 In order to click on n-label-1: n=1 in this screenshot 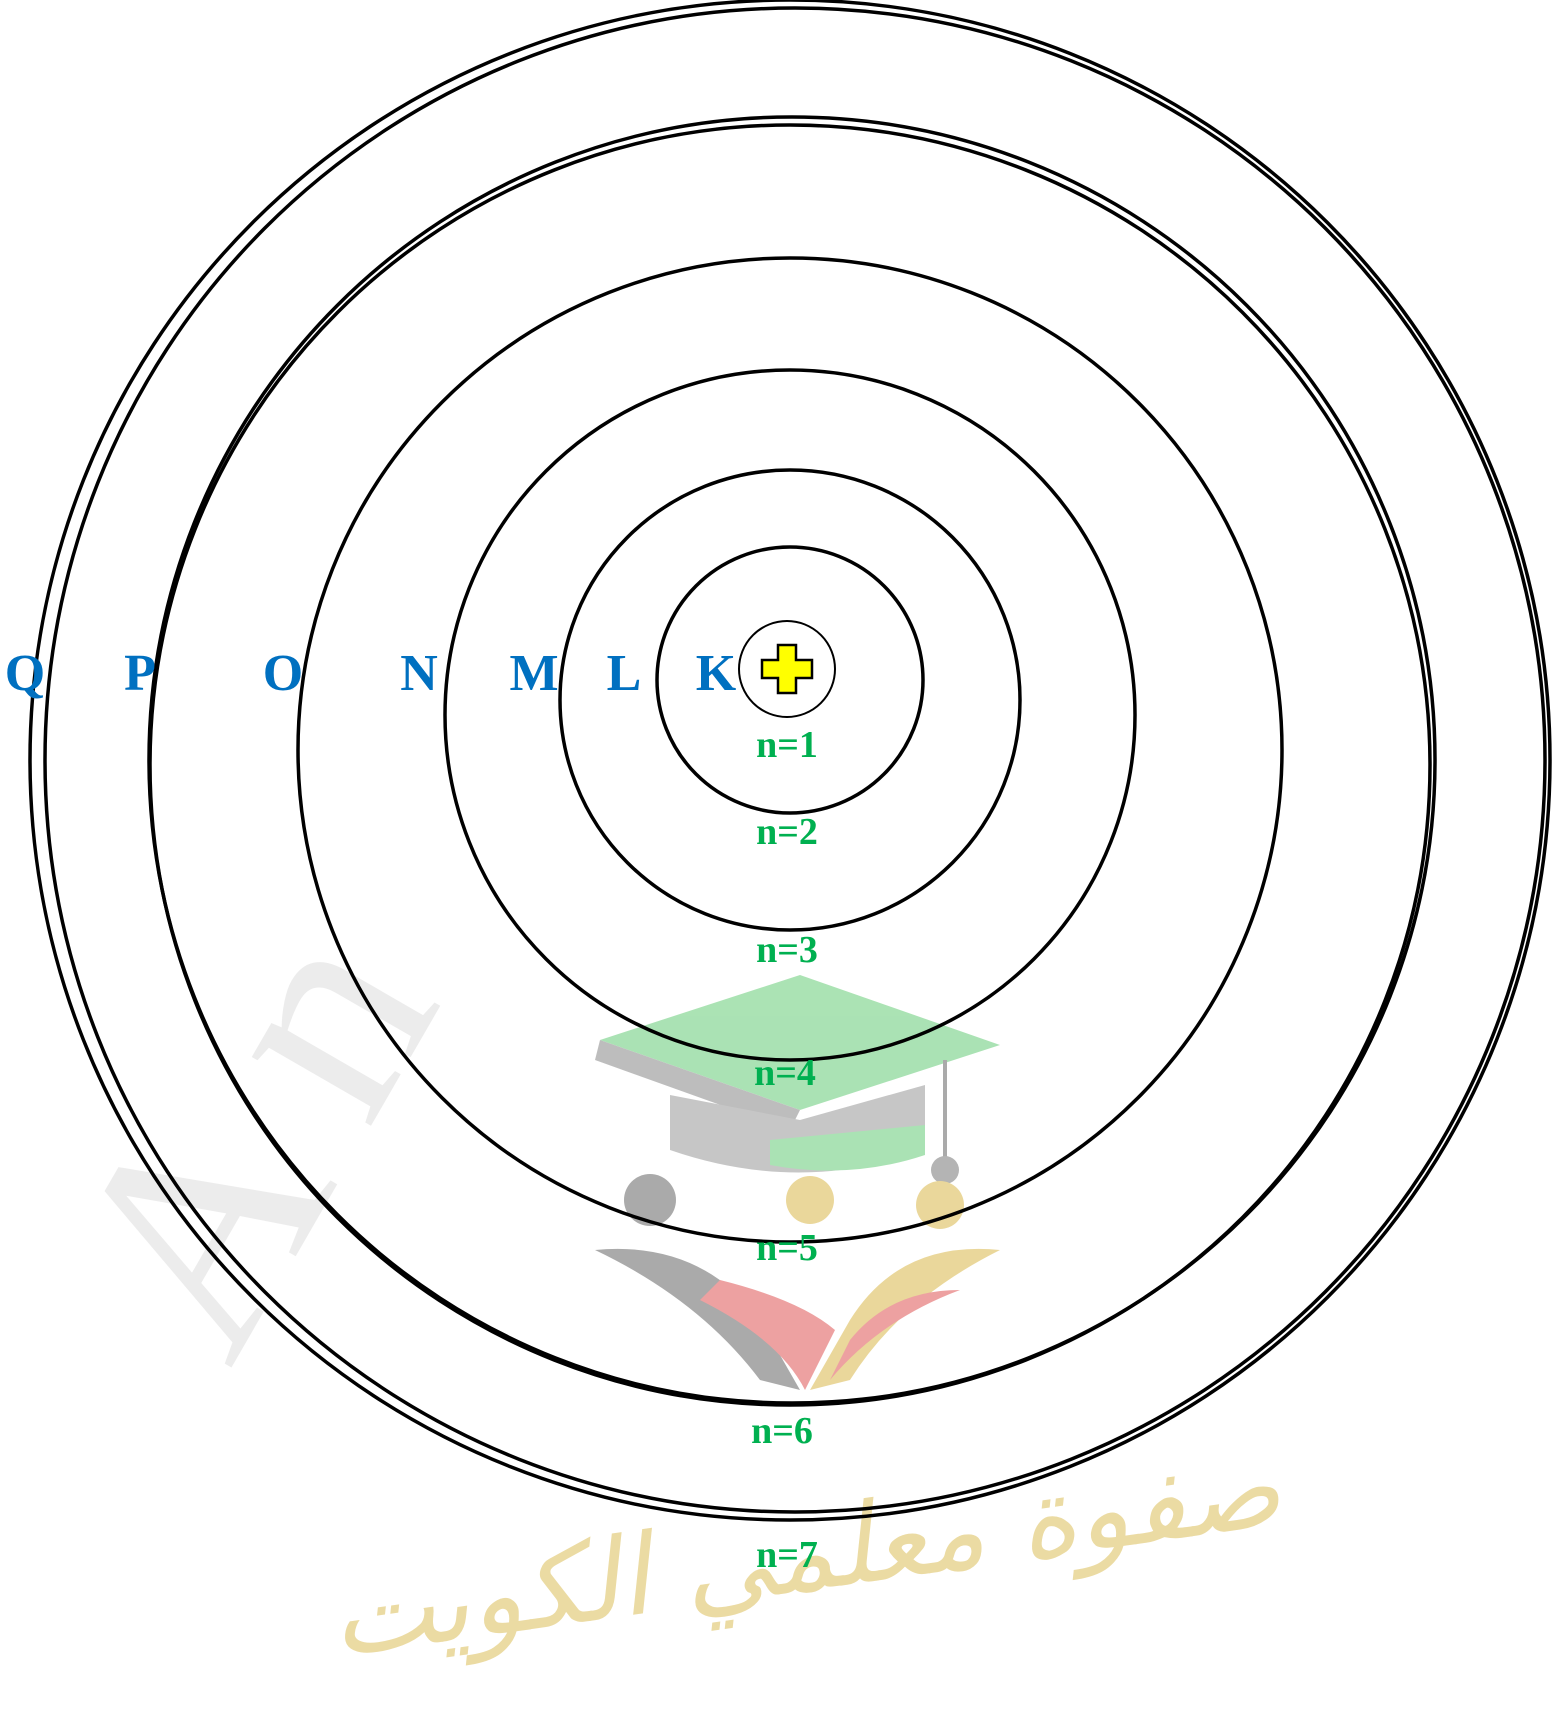, I will do `click(787, 745)`.